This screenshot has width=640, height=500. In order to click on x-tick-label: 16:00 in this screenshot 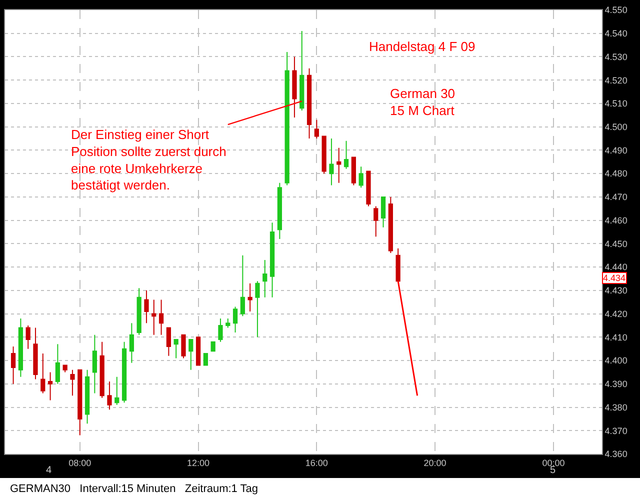, I will do `click(316, 463)`.